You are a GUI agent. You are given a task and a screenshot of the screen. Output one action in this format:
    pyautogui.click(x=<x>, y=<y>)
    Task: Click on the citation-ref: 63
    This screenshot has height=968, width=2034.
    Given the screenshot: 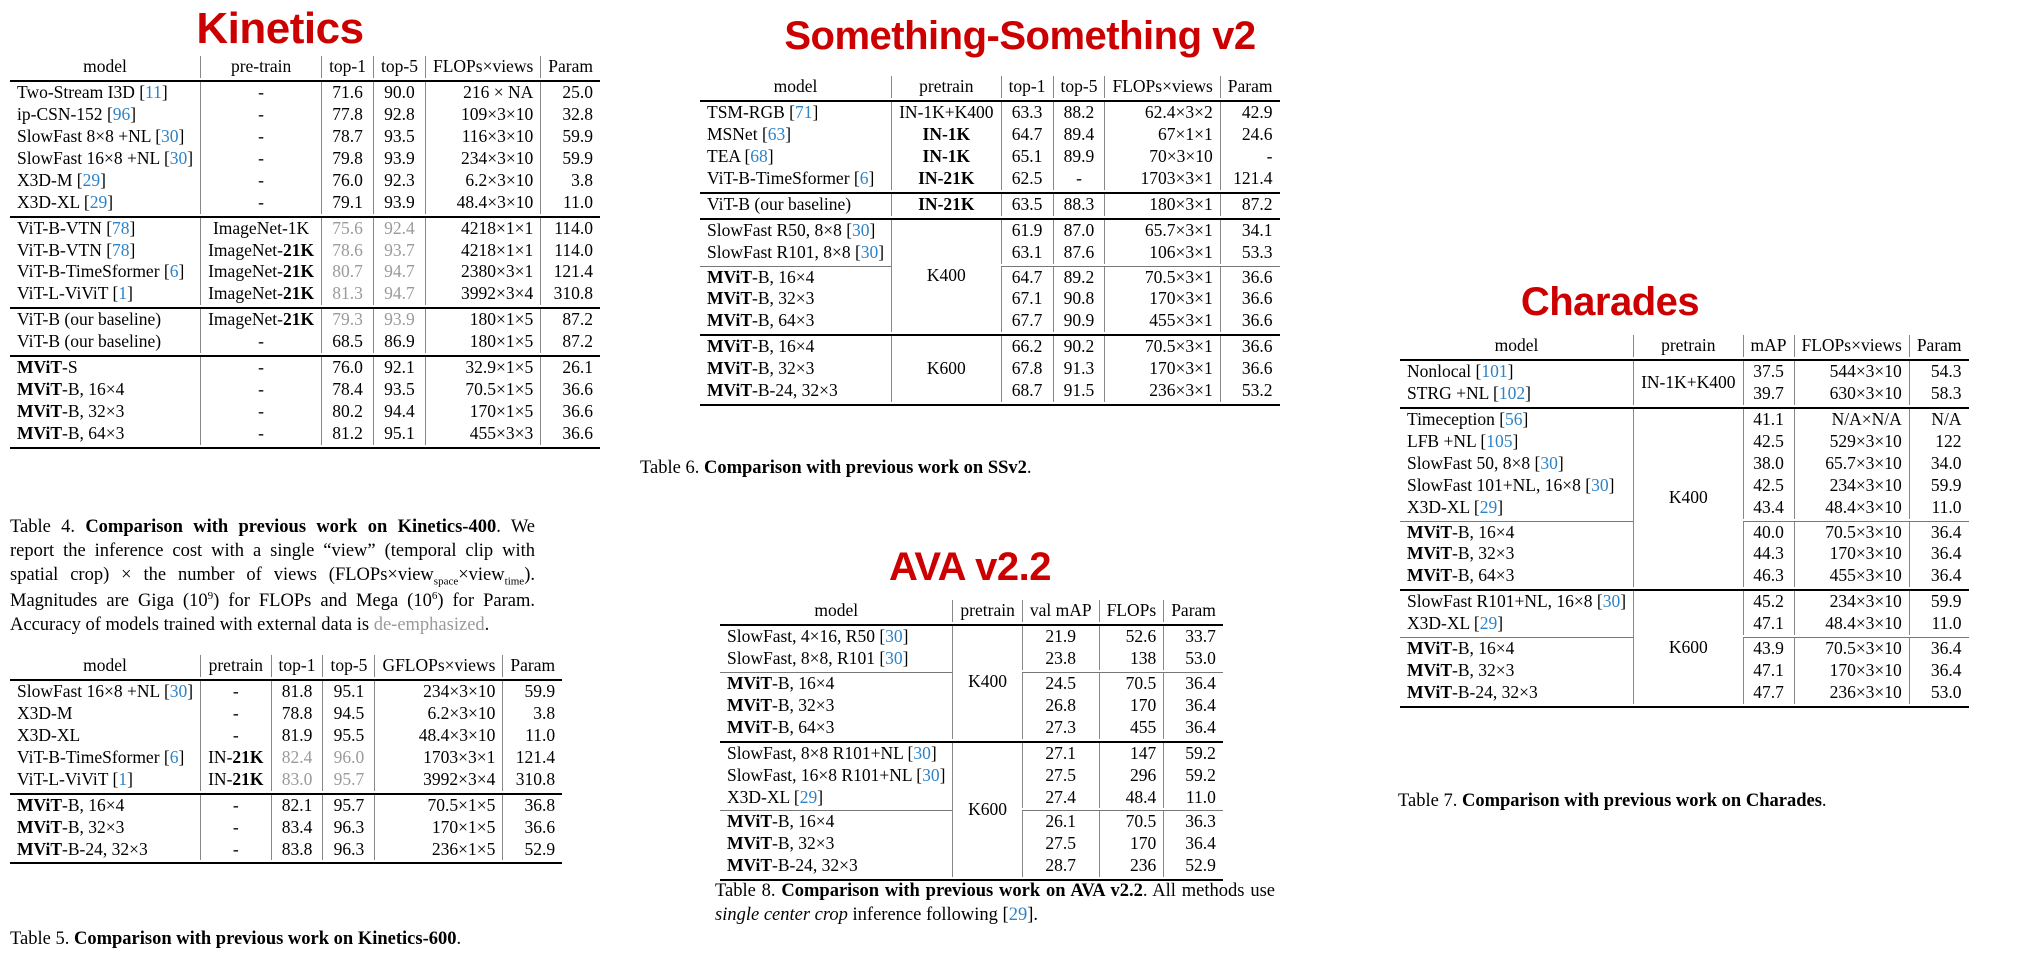 What is the action you would take?
    pyautogui.click(x=776, y=133)
    